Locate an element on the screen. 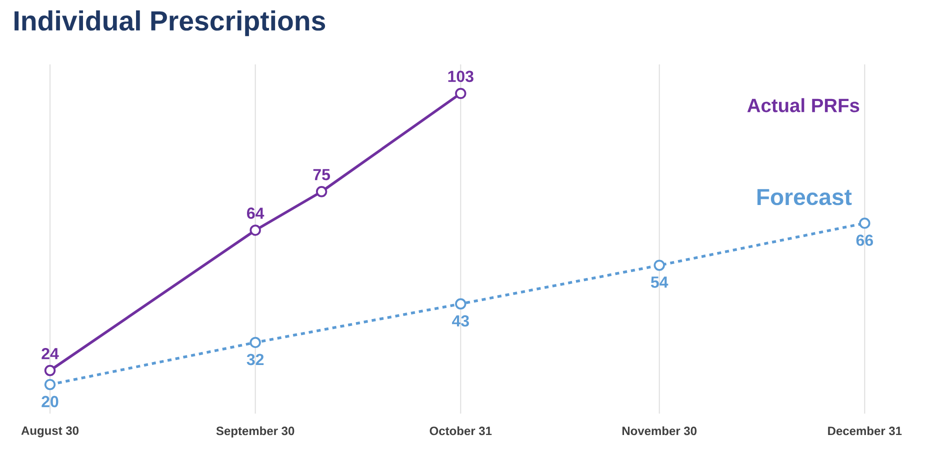 Image resolution: width=925 pixels, height=459 pixels. data-label: 75 is located at coordinates (321, 174).